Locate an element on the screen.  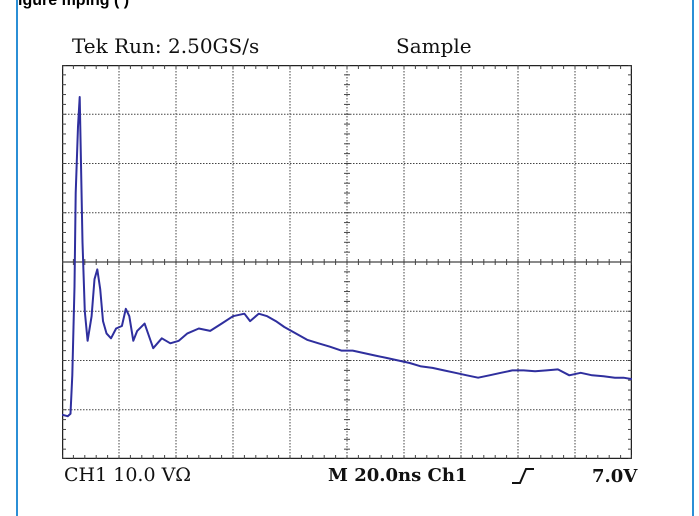
scope-header: Tek Run: 2.50GS/s Sample is located at coordinates (372, 48).